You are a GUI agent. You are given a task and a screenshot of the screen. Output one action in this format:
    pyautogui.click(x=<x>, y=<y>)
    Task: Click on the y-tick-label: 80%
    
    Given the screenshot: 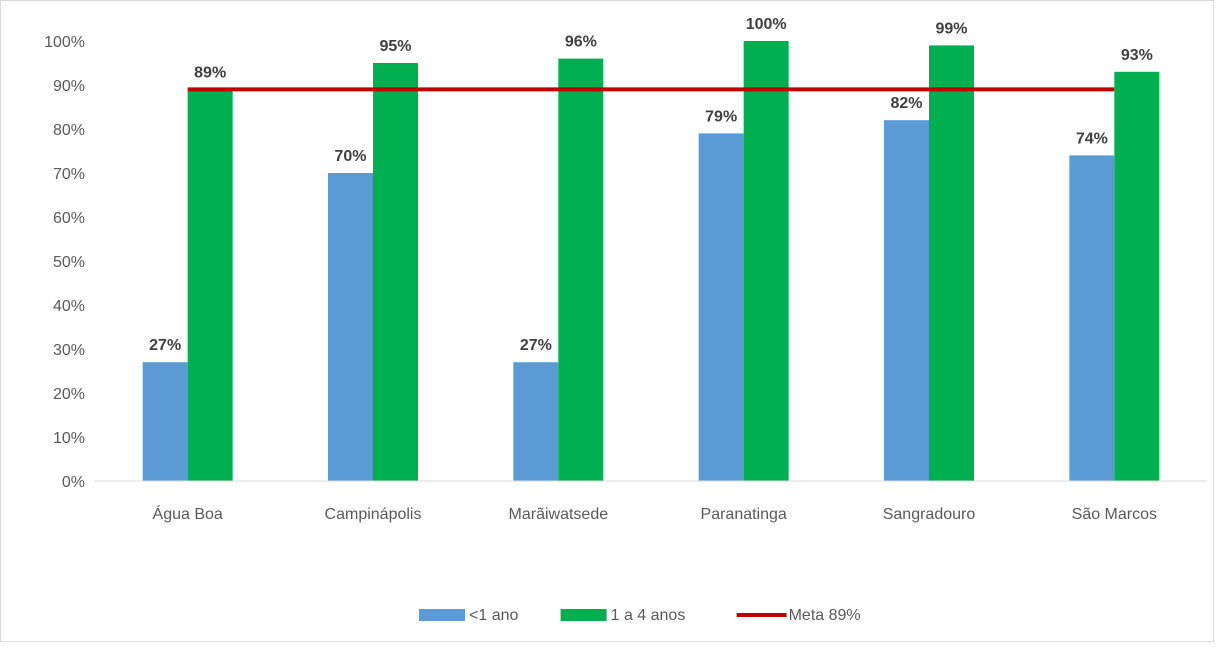 What is the action you would take?
    pyautogui.click(x=69, y=130)
    